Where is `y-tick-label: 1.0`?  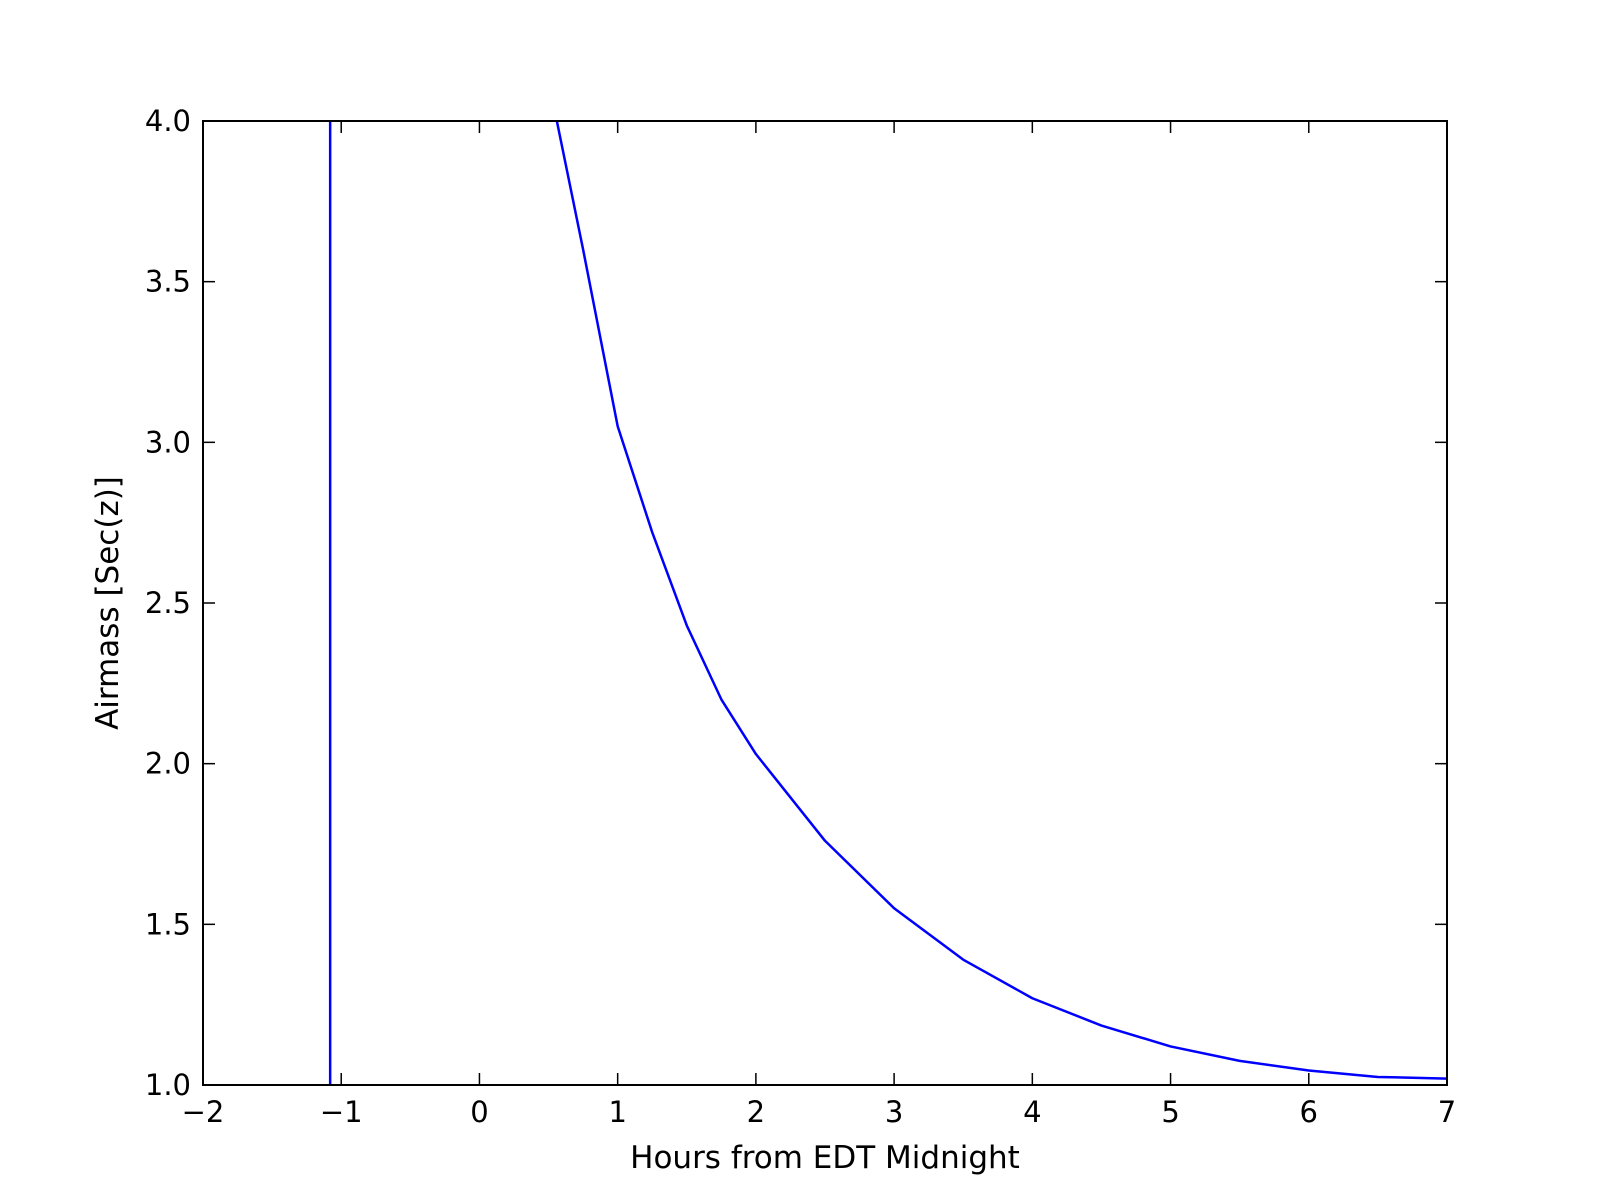 y-tick-label: 1.0 is located at coordinates (168, 1085).